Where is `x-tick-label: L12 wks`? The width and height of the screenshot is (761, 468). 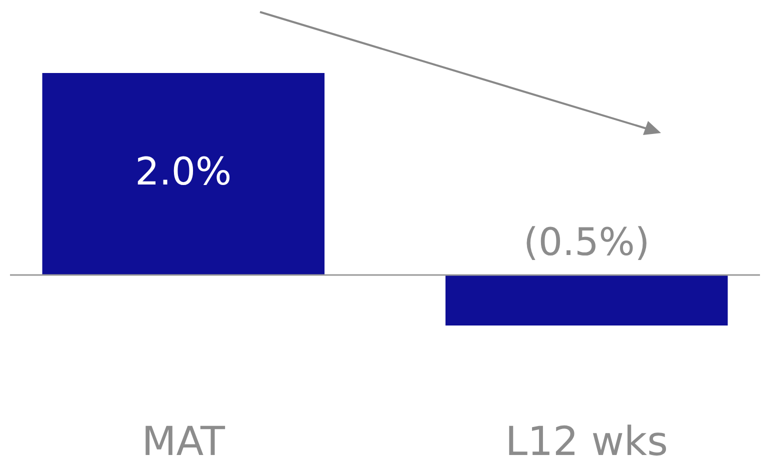
x-tick-label: L12 wks is located at coordinates (586, 442).